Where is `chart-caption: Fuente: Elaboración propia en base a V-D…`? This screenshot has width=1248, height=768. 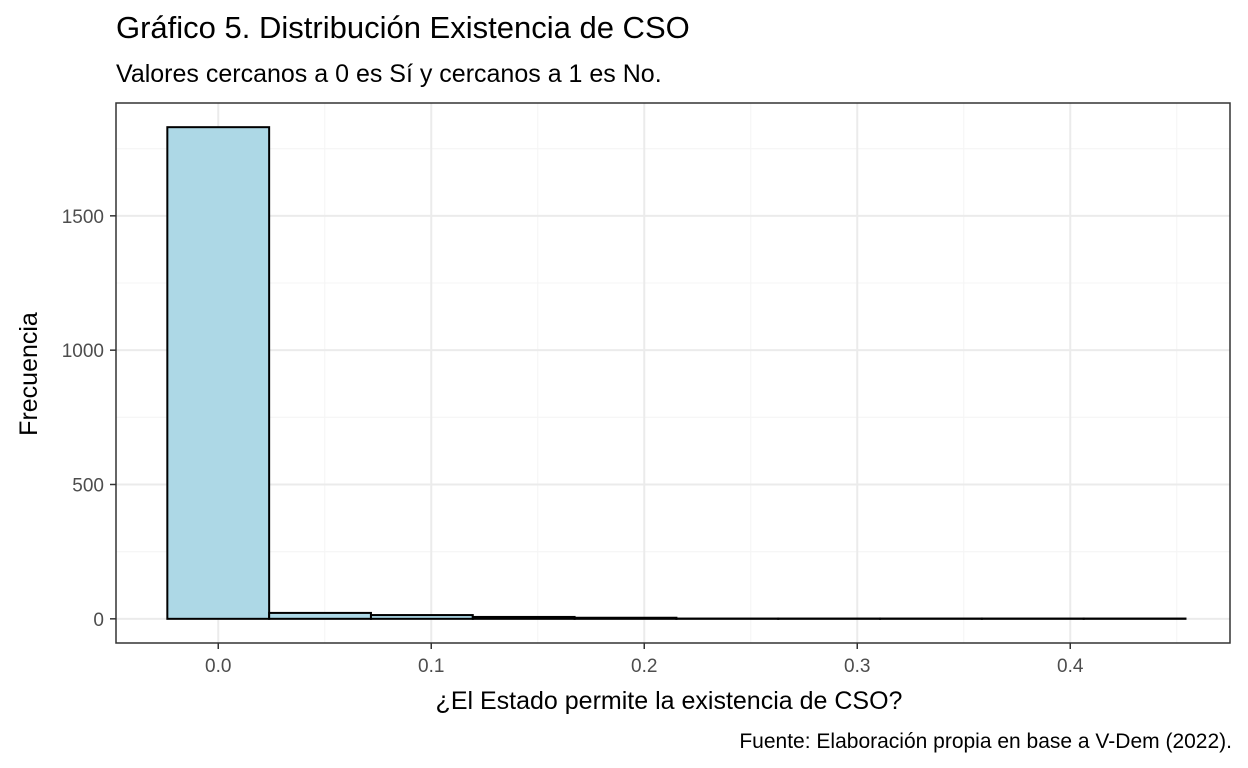
chart-caption: Fuente: Elaboración propia en base a V-D… is located at coordinates (985, 741).